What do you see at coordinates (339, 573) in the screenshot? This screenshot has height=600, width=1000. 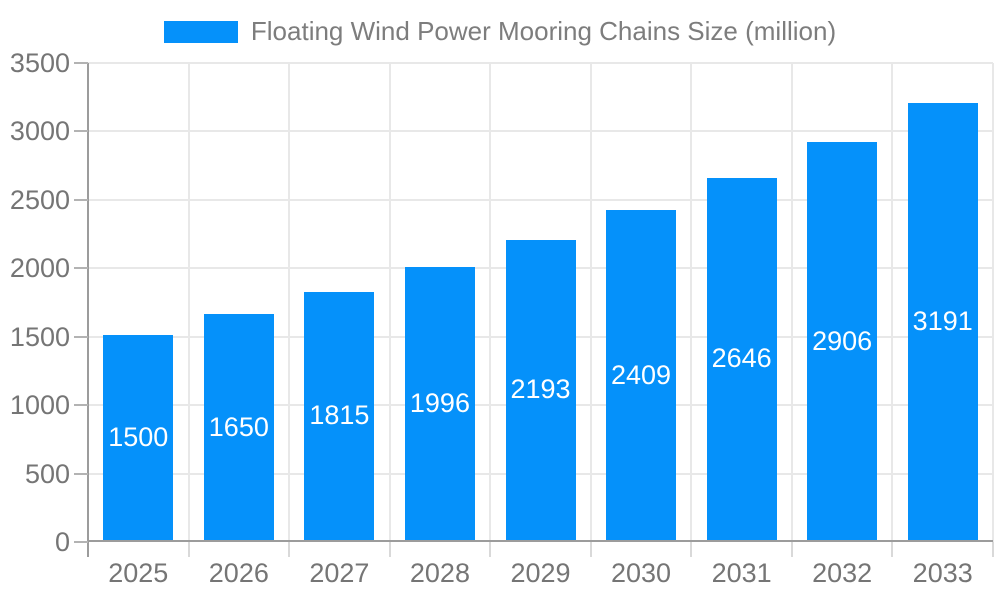 I see `x-tick-label: 2027` at bounding box center [339, 573].